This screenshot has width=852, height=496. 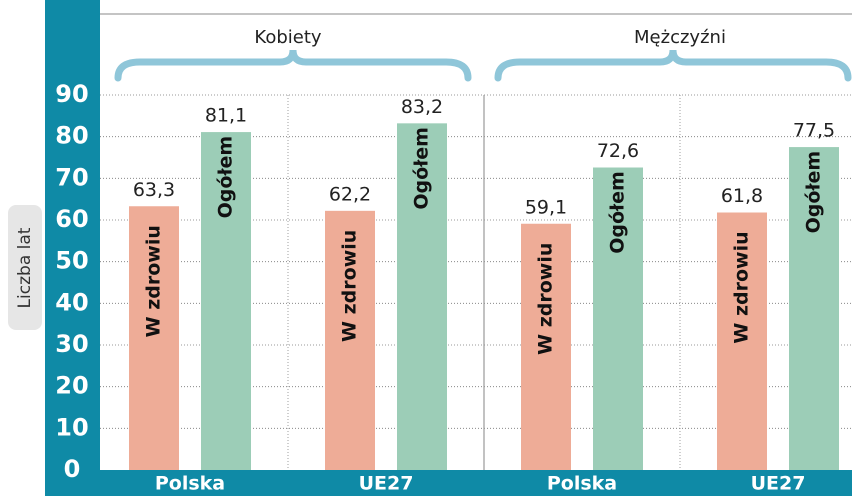 I want to click on y-tick-label: 30, so click(x=71, y=344).